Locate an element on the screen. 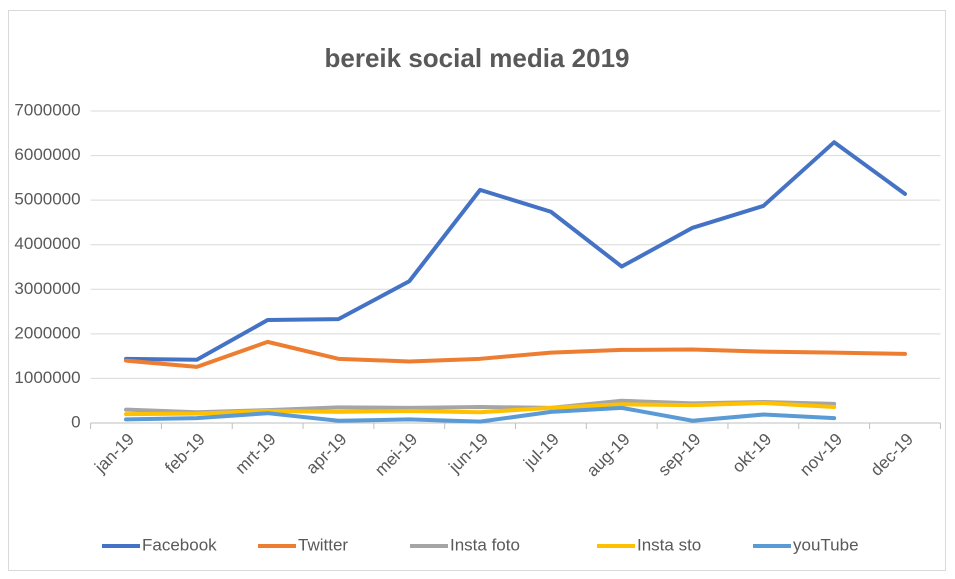 The width and height of the screenshot is (955, 579). y-tick-label: 7000000 is located at coordinates (47, 109).